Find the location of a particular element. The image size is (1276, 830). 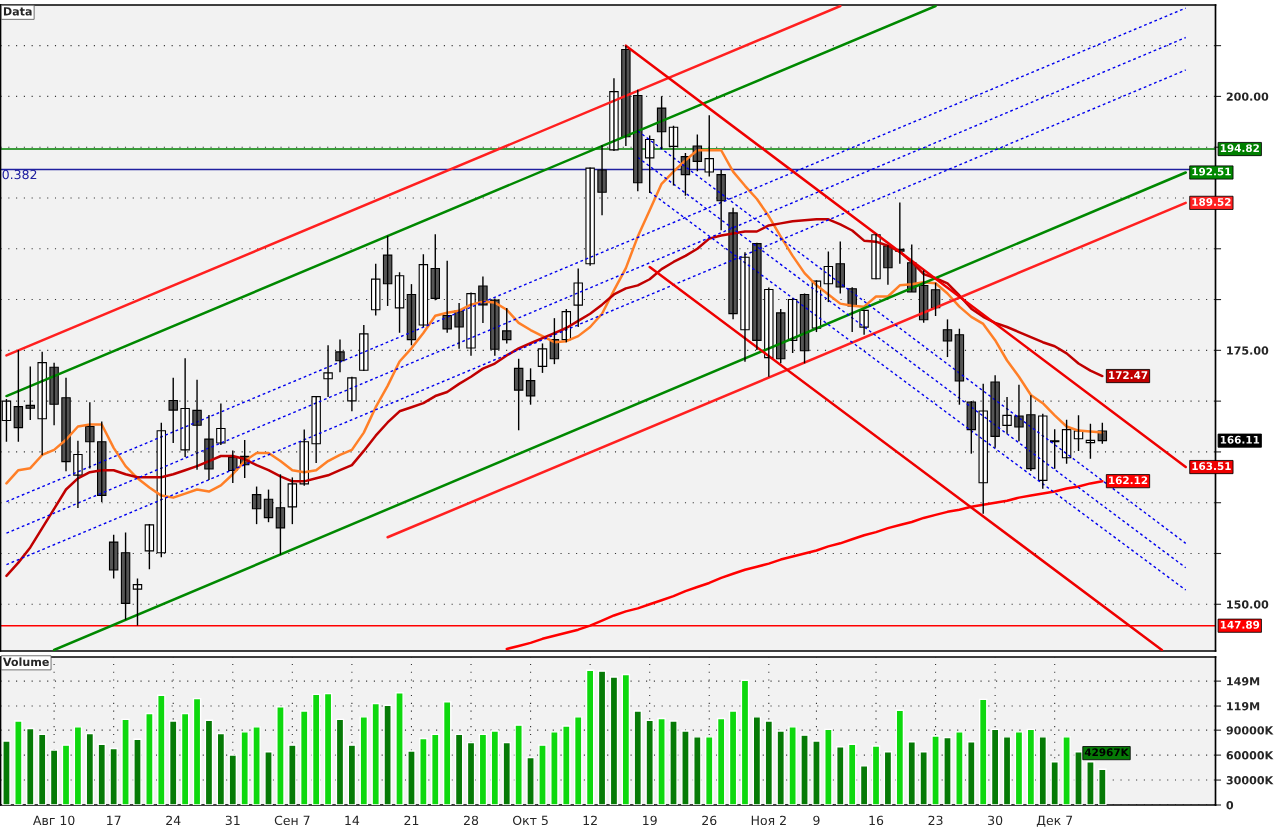

x-tick-label: 14 is located at coordinates (352, 820).